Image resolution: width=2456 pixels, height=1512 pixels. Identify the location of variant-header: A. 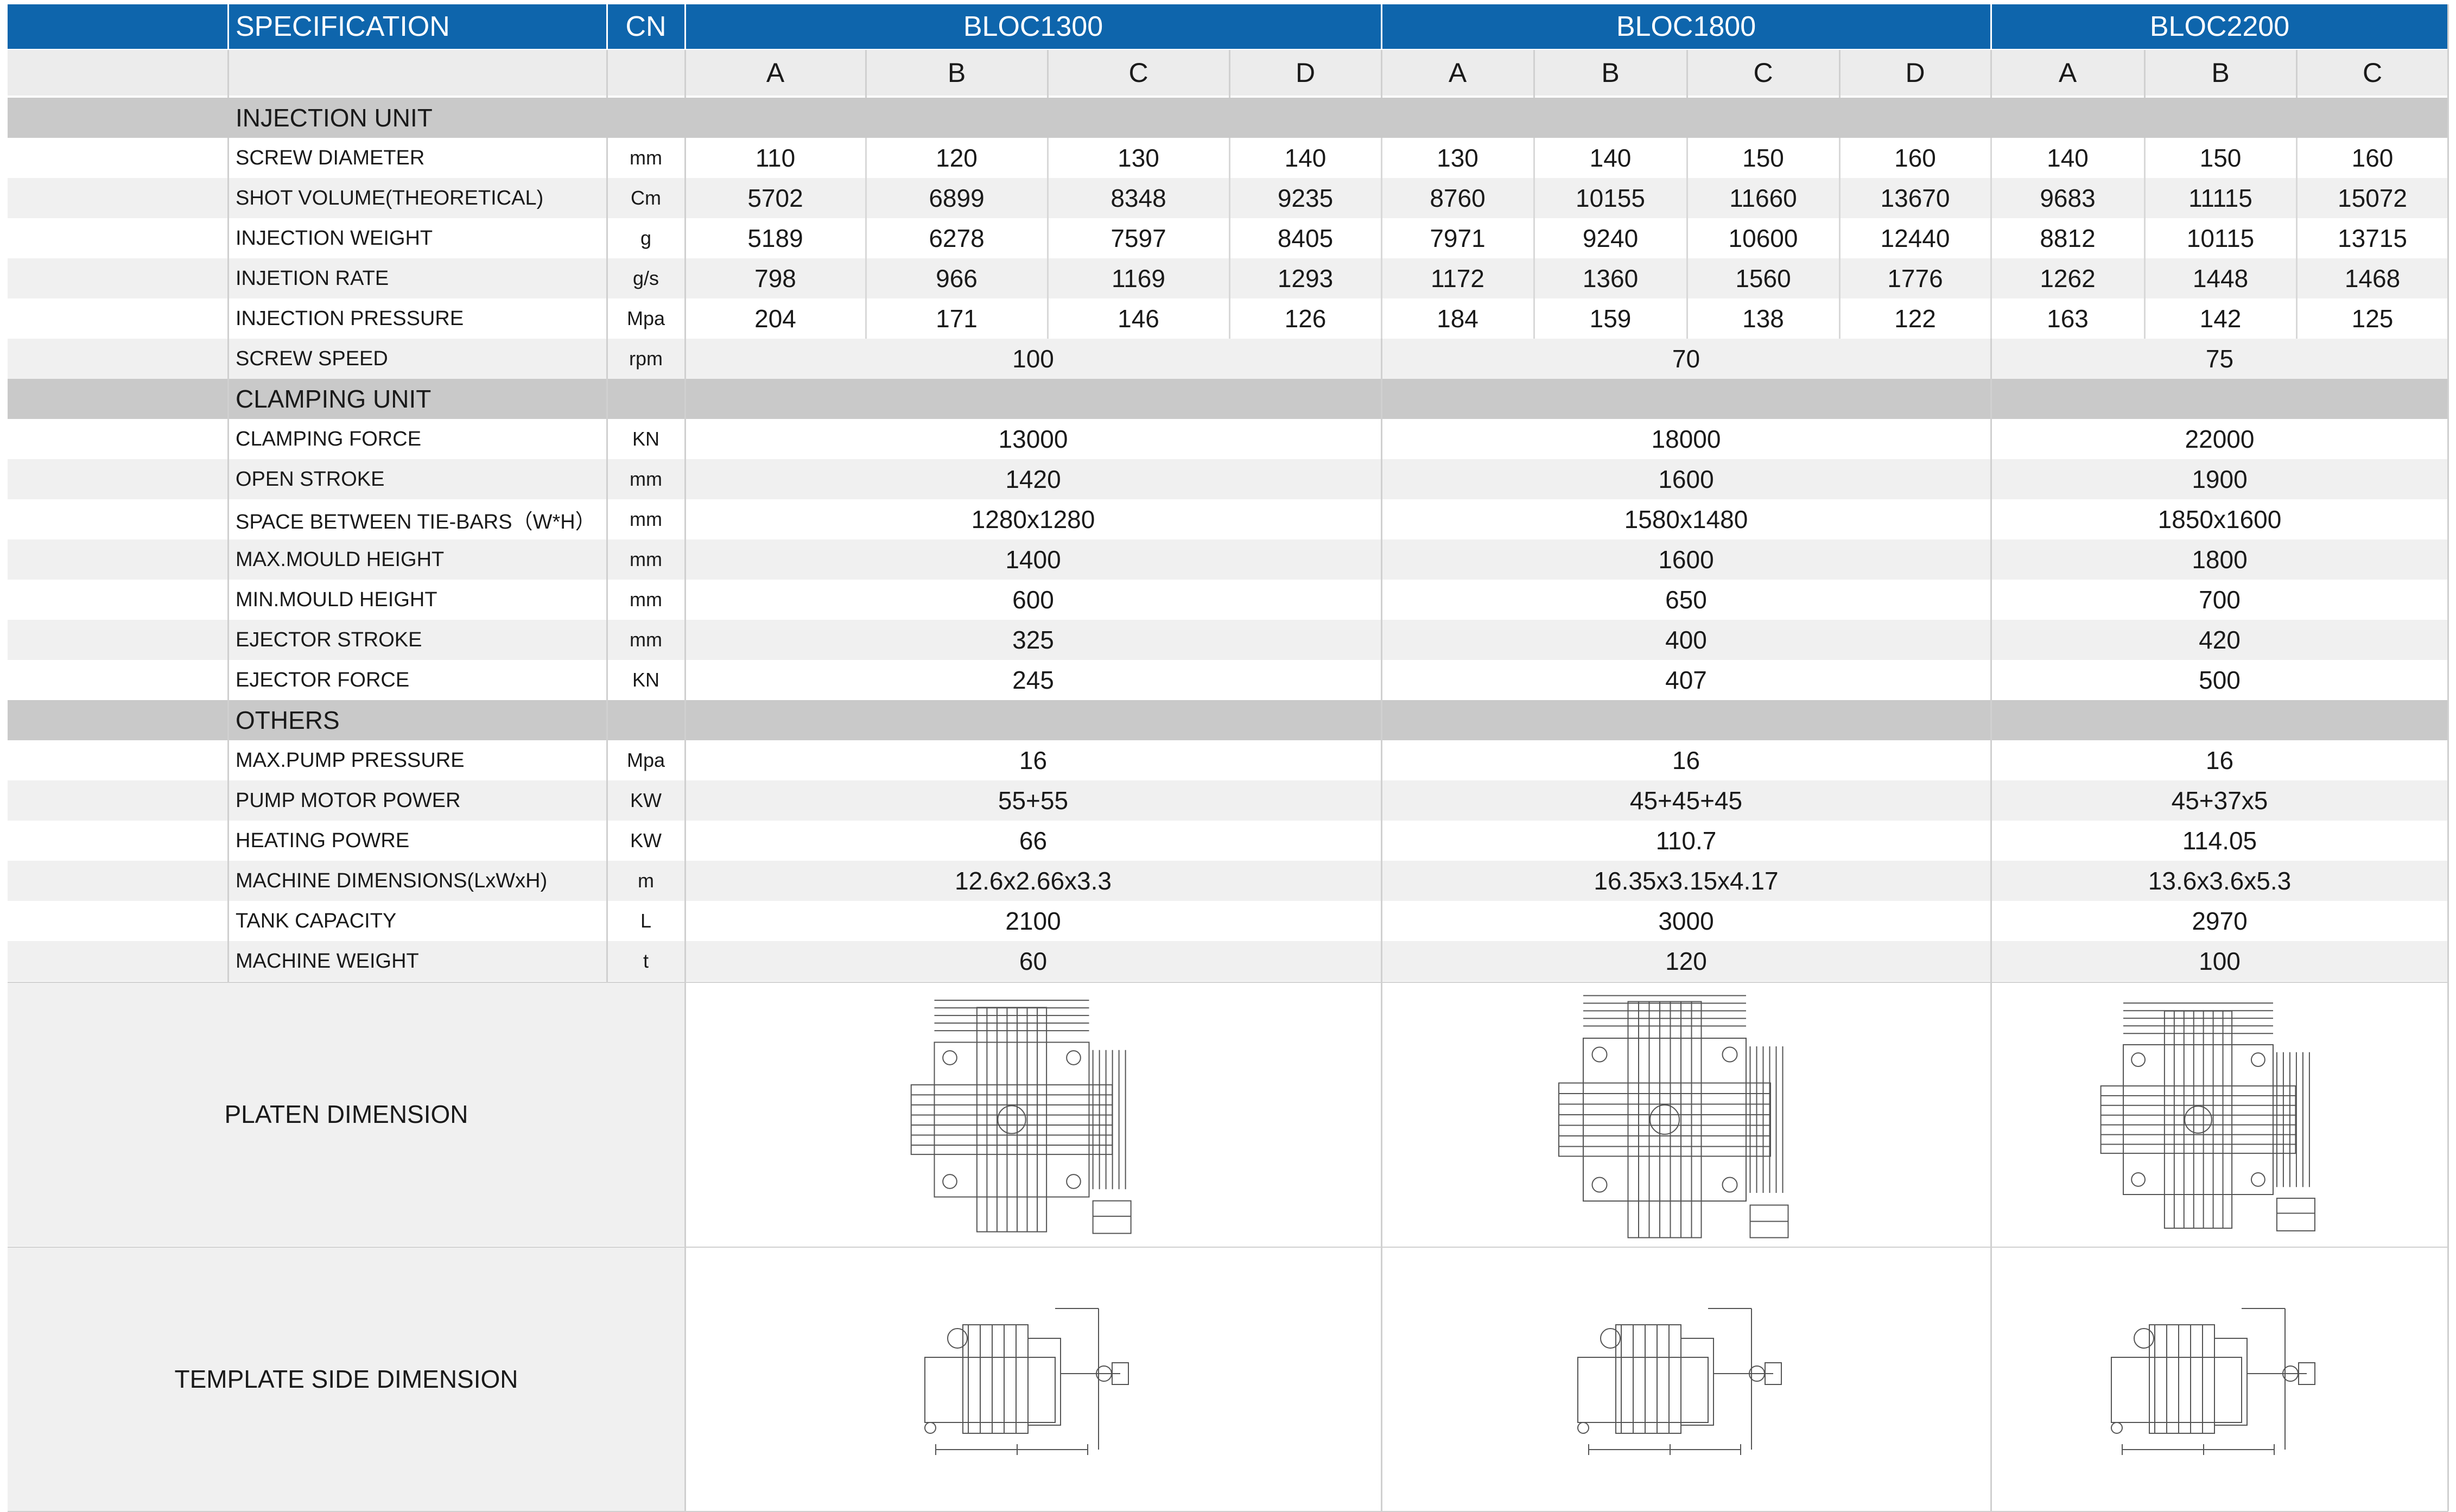
(775, 73).